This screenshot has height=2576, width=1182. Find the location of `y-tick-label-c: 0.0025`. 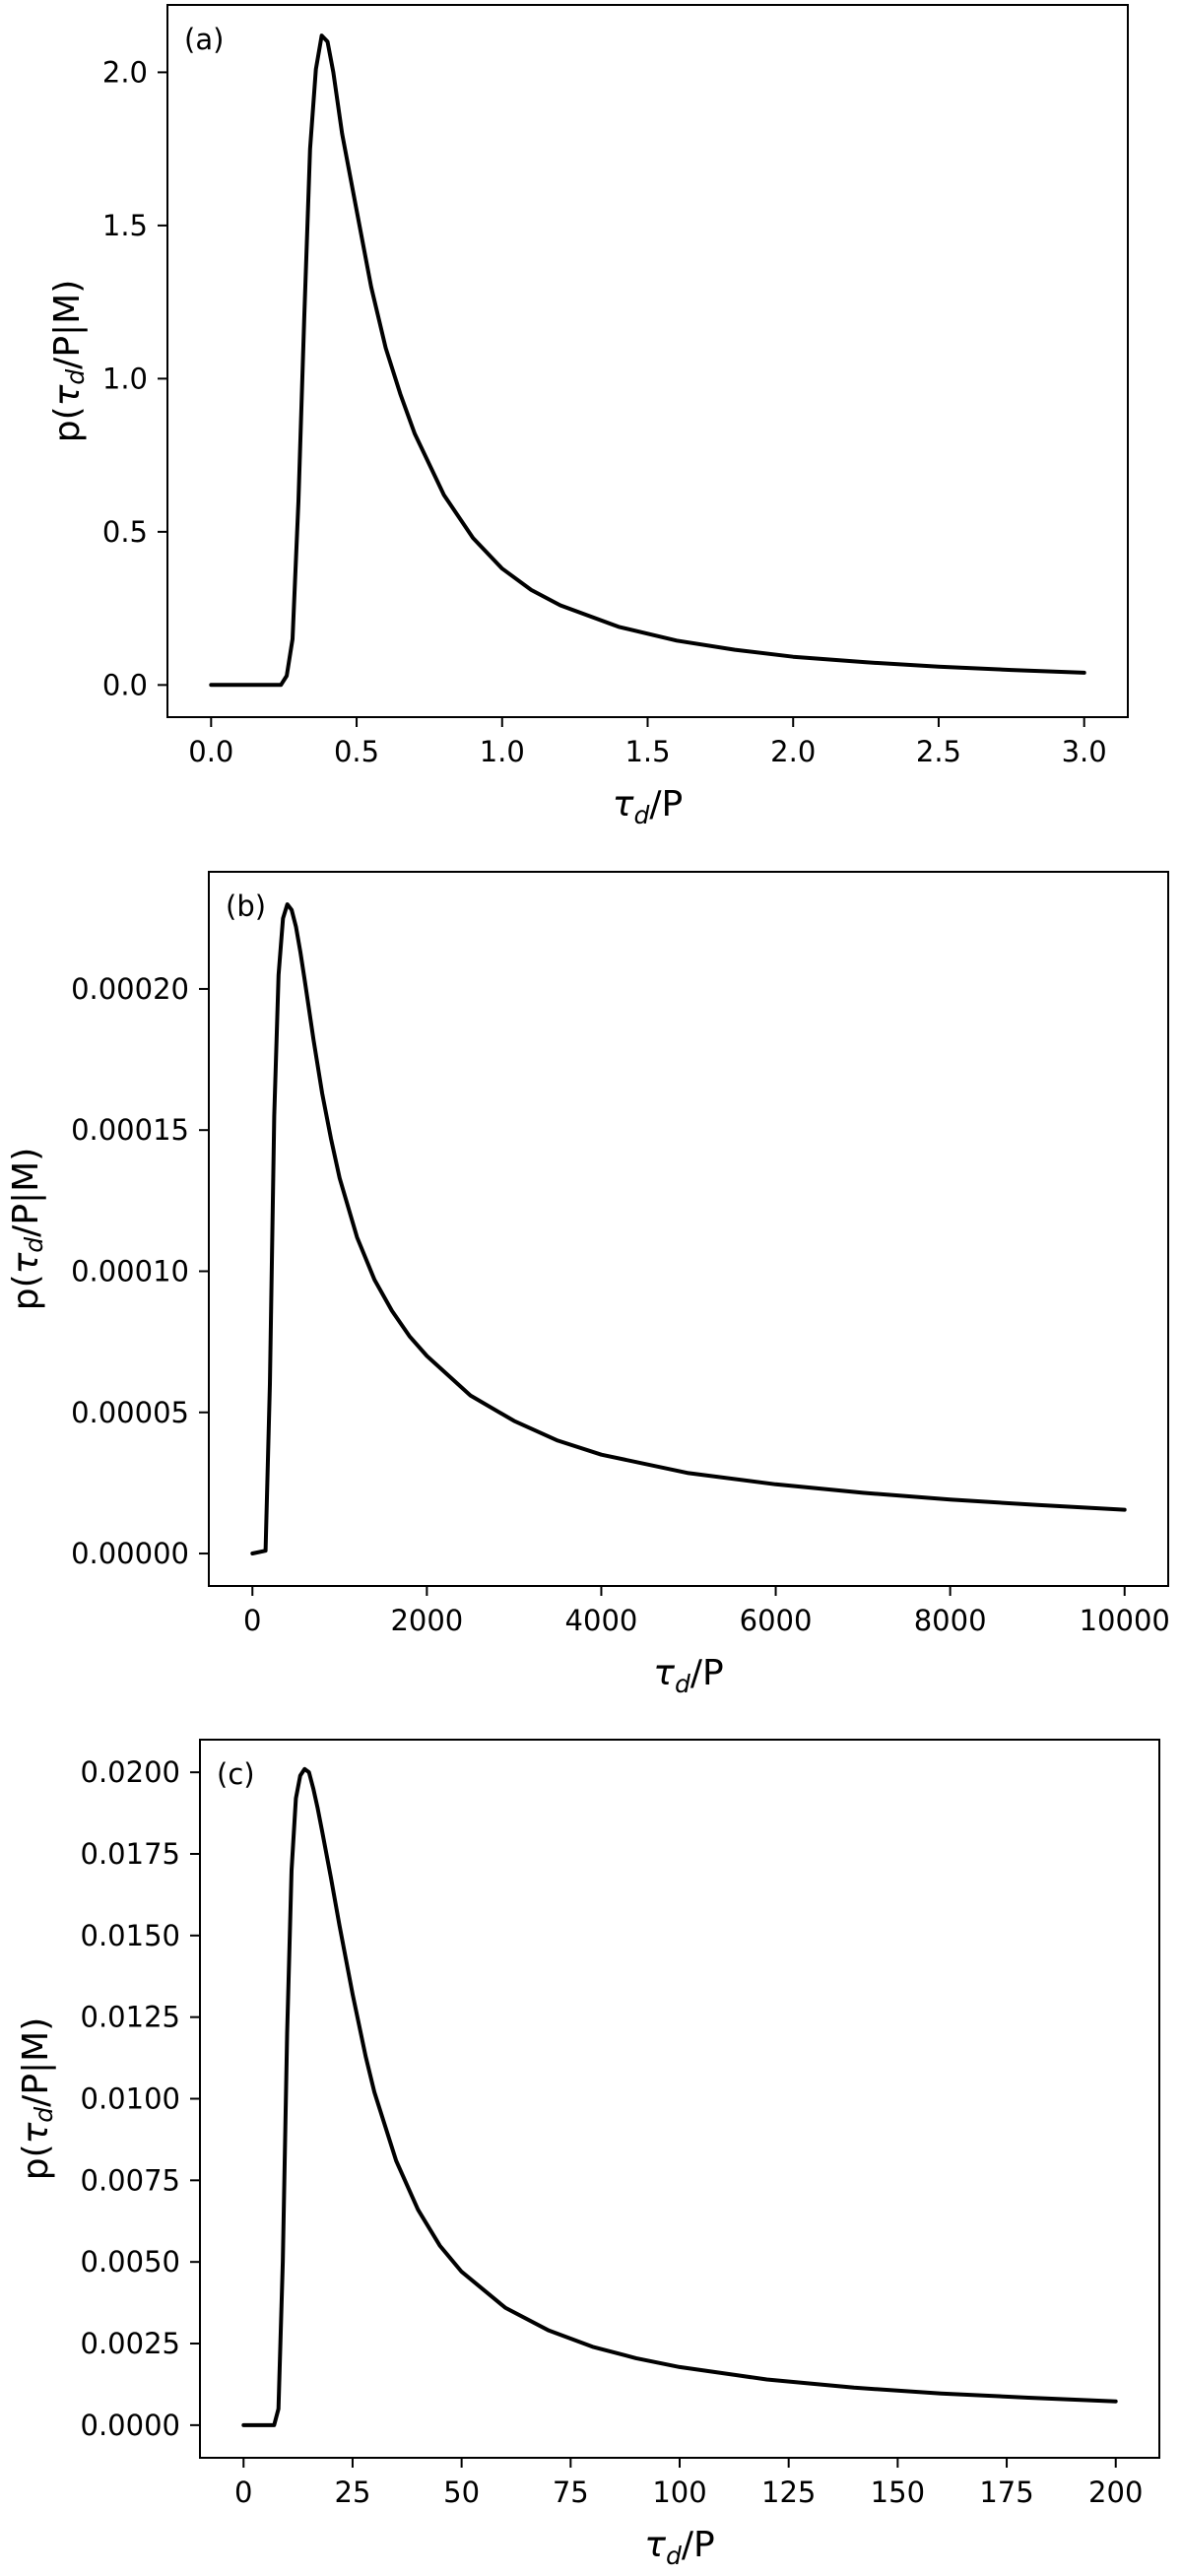

y-tick-label-c: 0.0025 is located at coordinates (130, 2343).